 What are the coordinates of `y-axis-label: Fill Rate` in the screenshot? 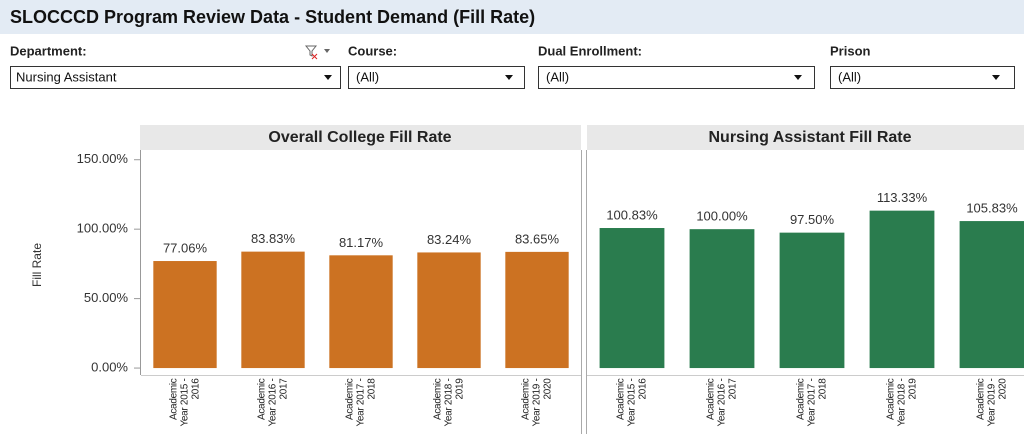 It's located at (37, 265).